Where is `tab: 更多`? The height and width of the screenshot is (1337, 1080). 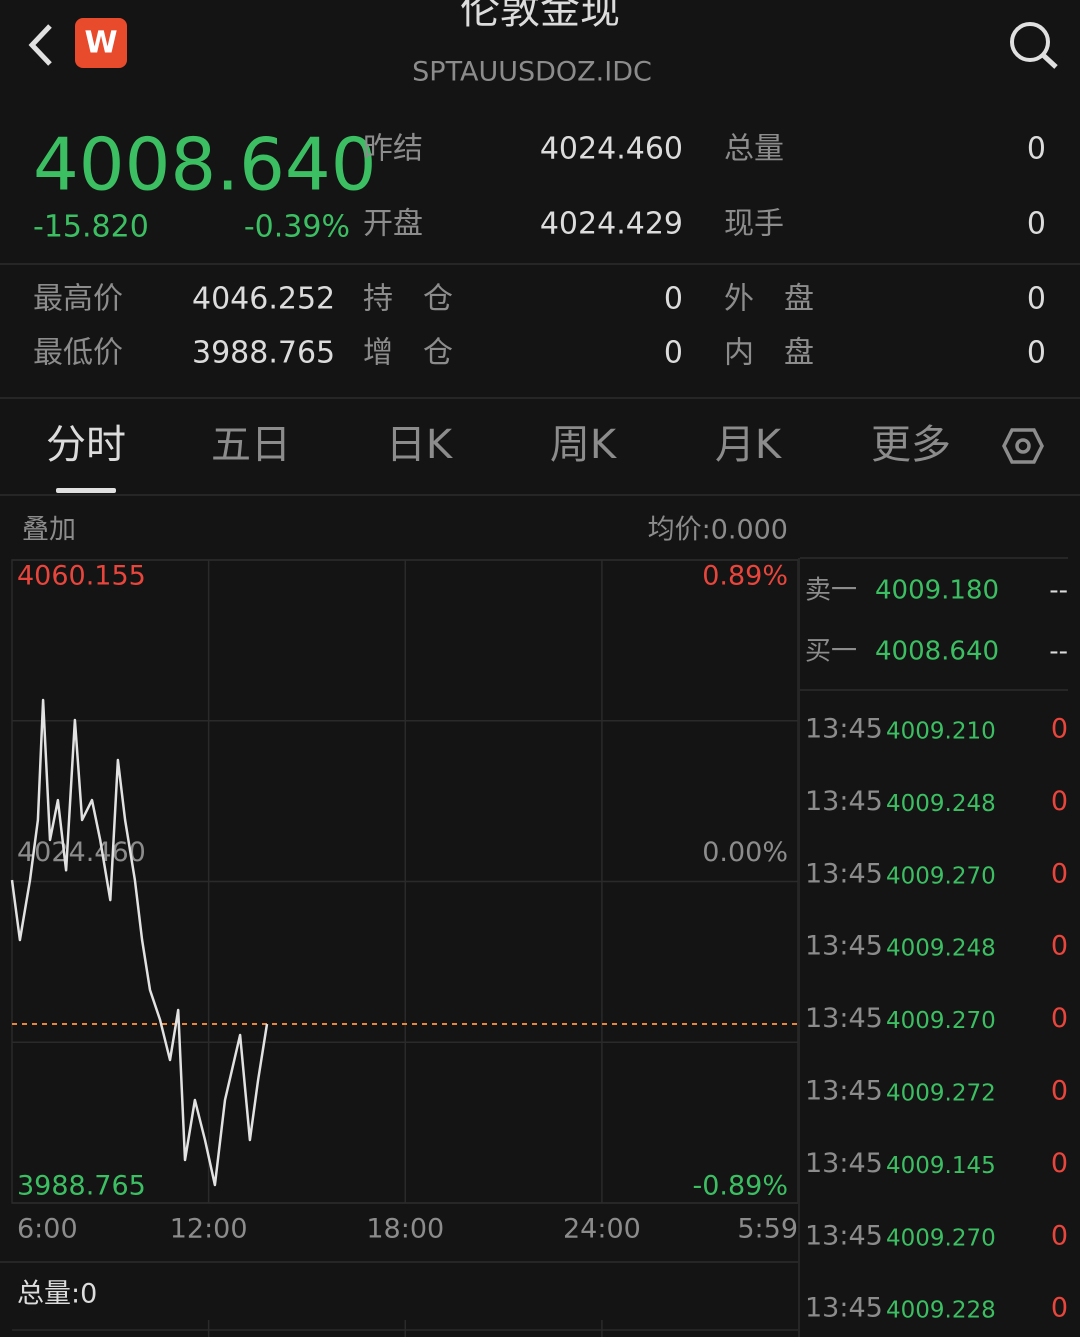 tab: 更多 is located at coordinates (911, 445).